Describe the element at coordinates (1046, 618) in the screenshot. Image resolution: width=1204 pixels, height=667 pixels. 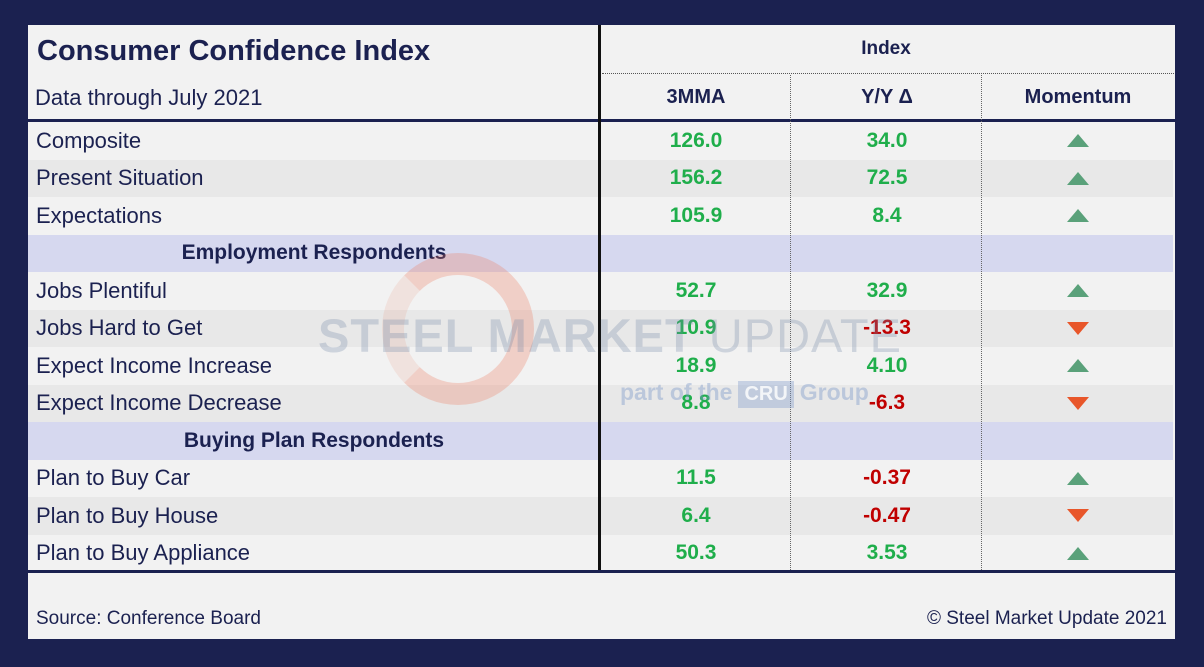
I see `copyright-note: © Steel Market Update 2021` at that location.